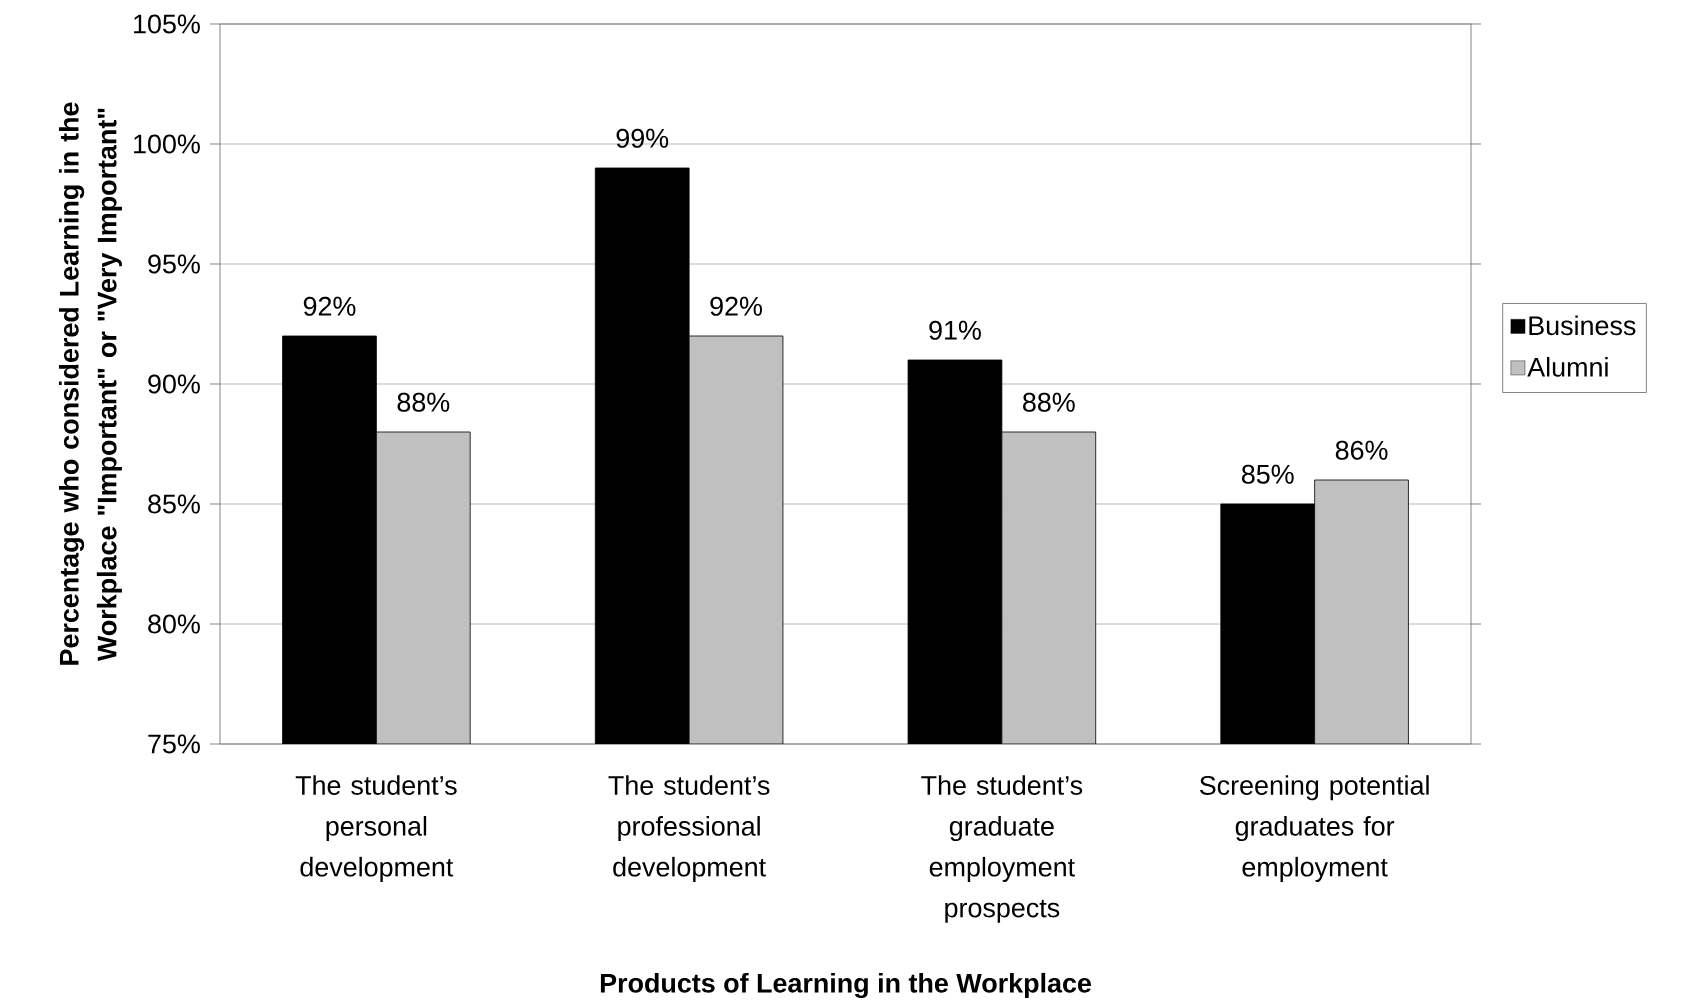  What do you see at coordinates (1267, 474) in the screenshot?
I see `data-label: 85%` at bounding box center [1267, 474].